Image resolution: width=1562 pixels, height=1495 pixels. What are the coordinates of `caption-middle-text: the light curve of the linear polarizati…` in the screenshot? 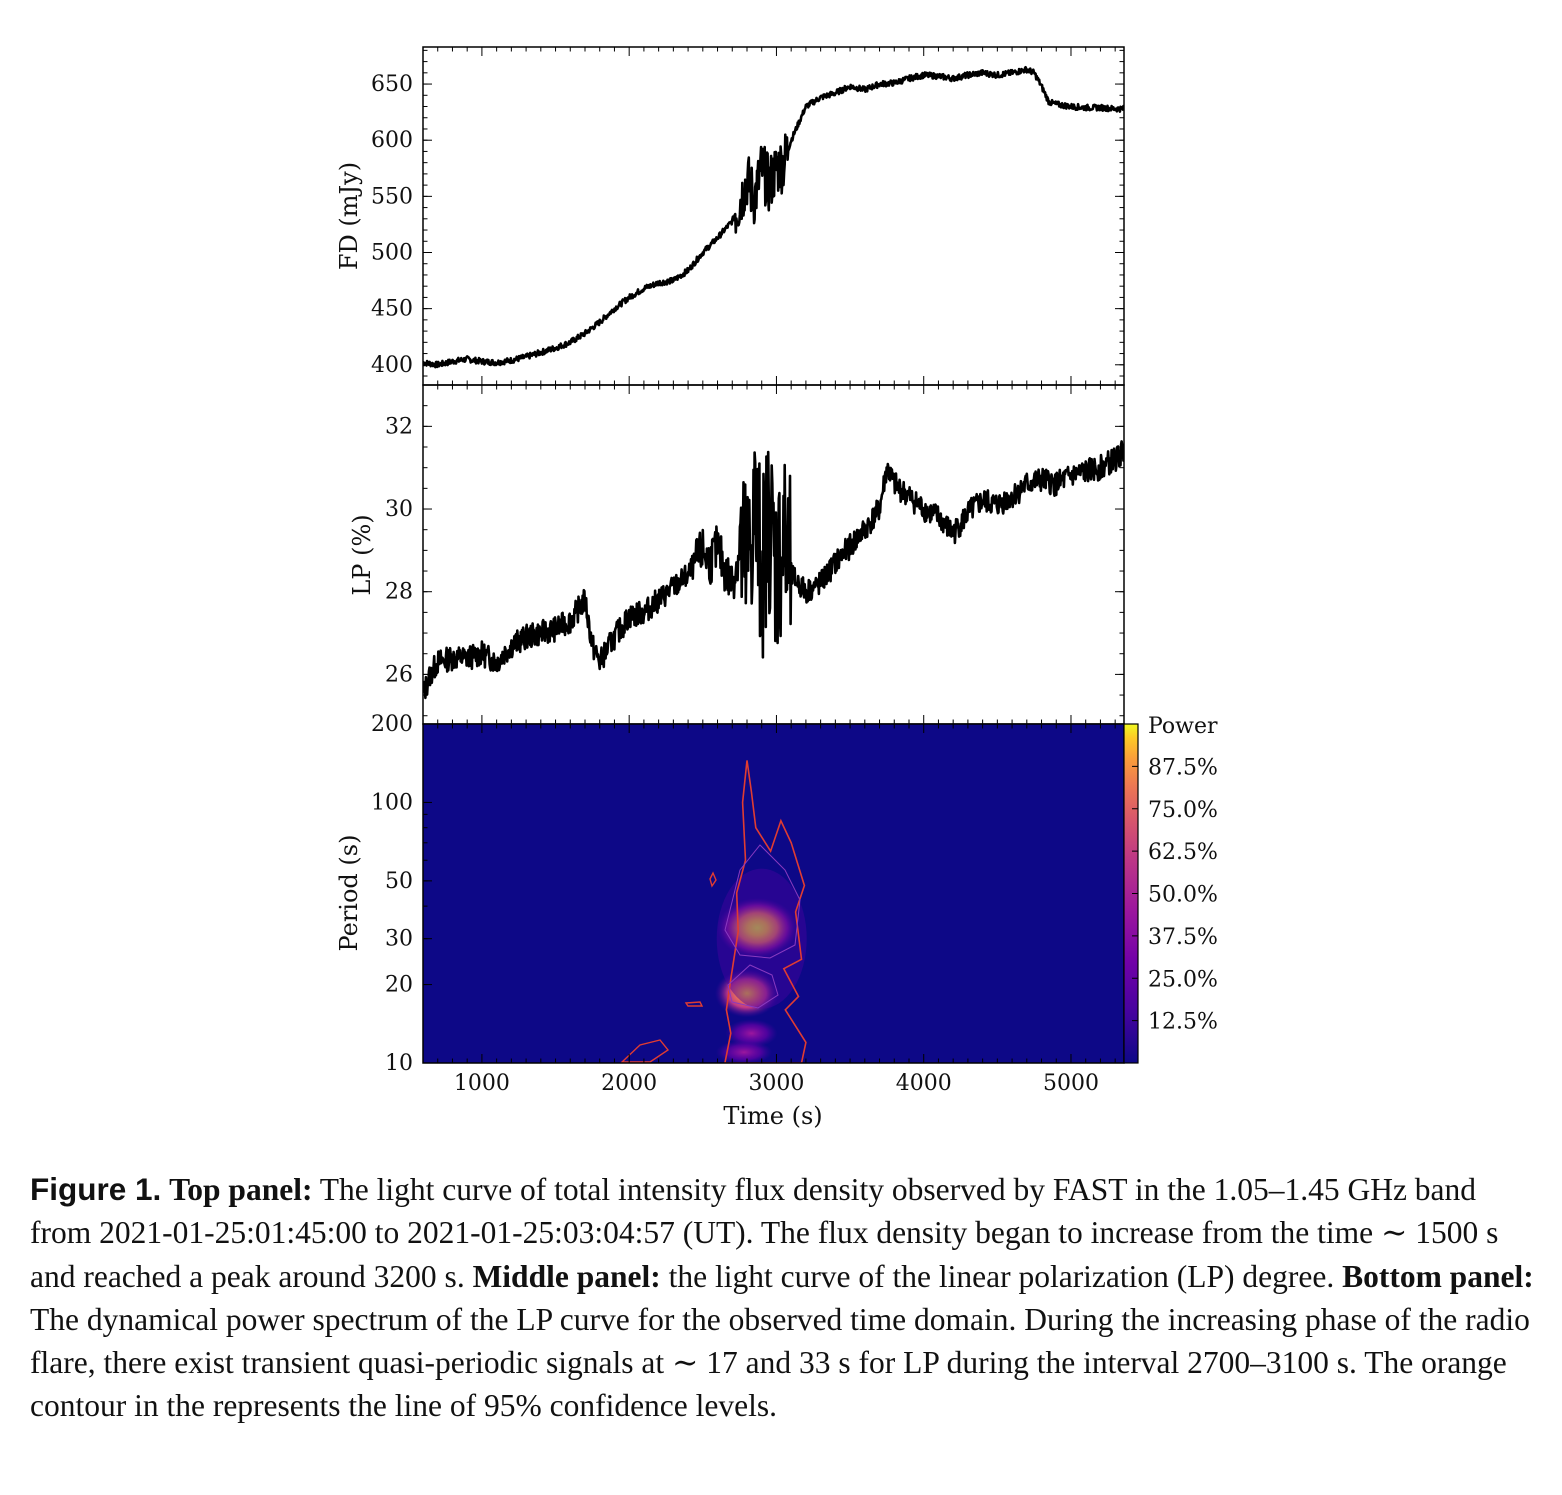 It's located at (1001, 1276).